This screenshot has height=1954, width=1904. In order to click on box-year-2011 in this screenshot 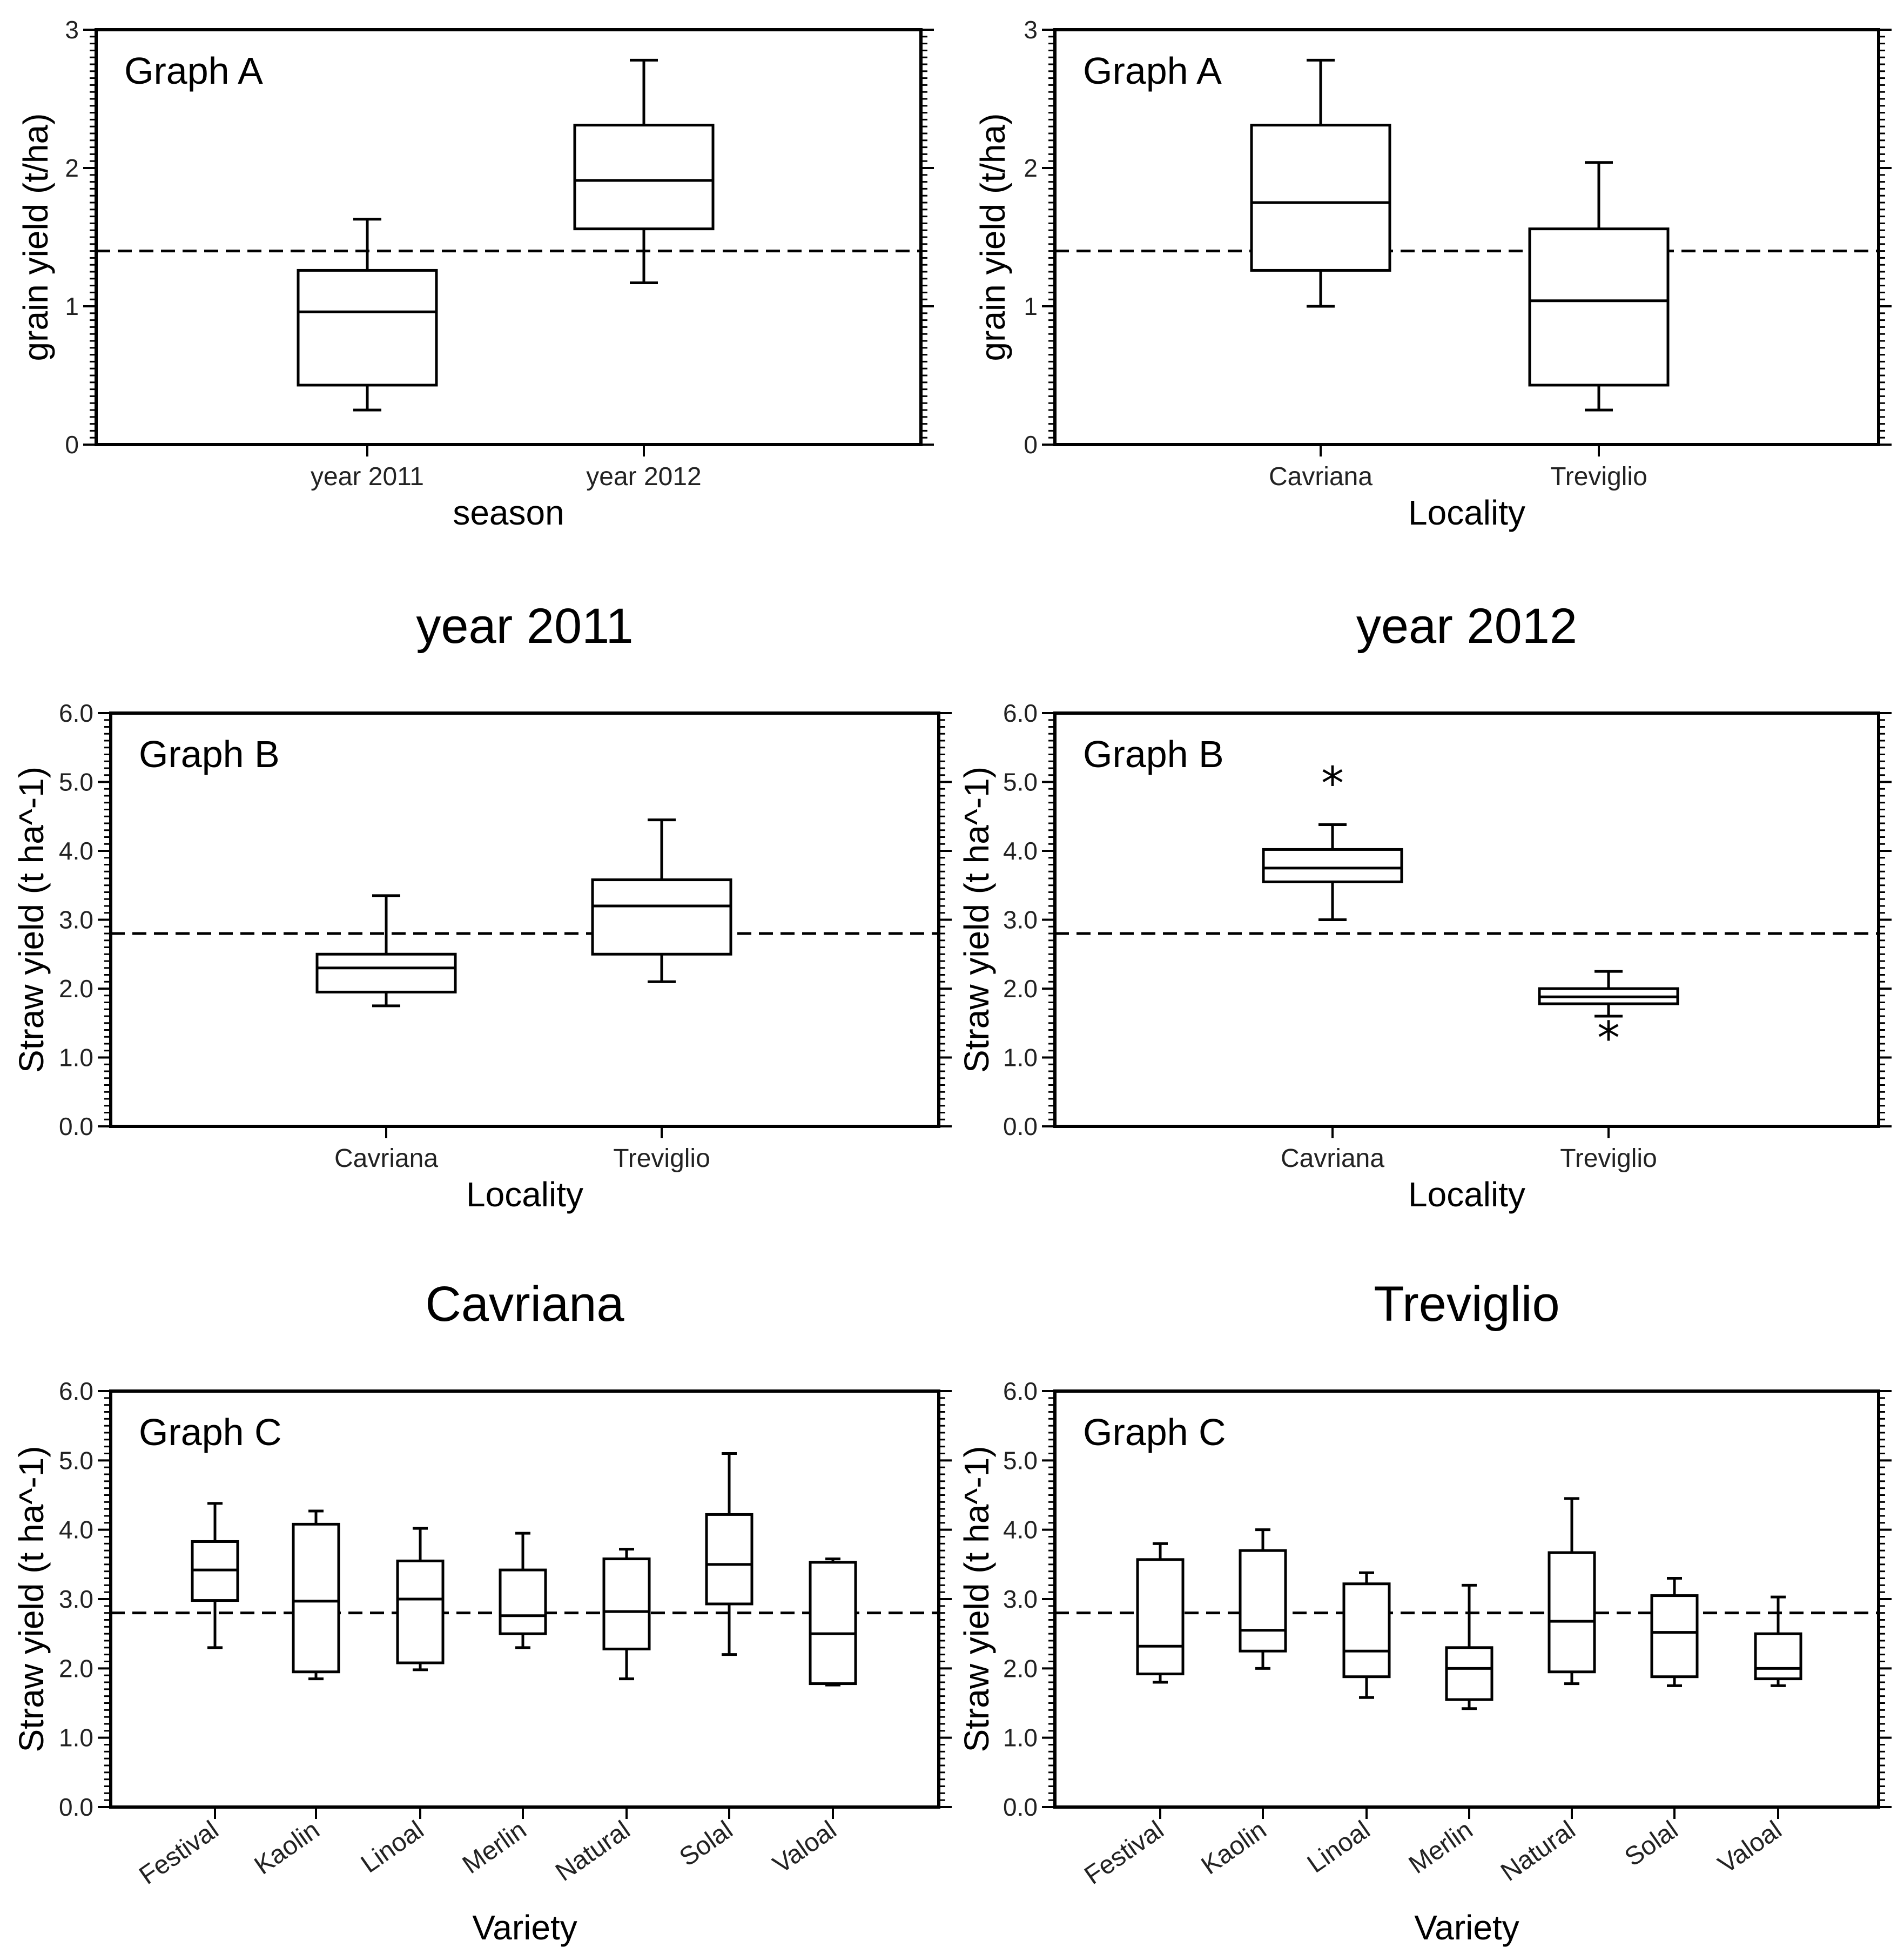, I will do `click(368, 315)`.